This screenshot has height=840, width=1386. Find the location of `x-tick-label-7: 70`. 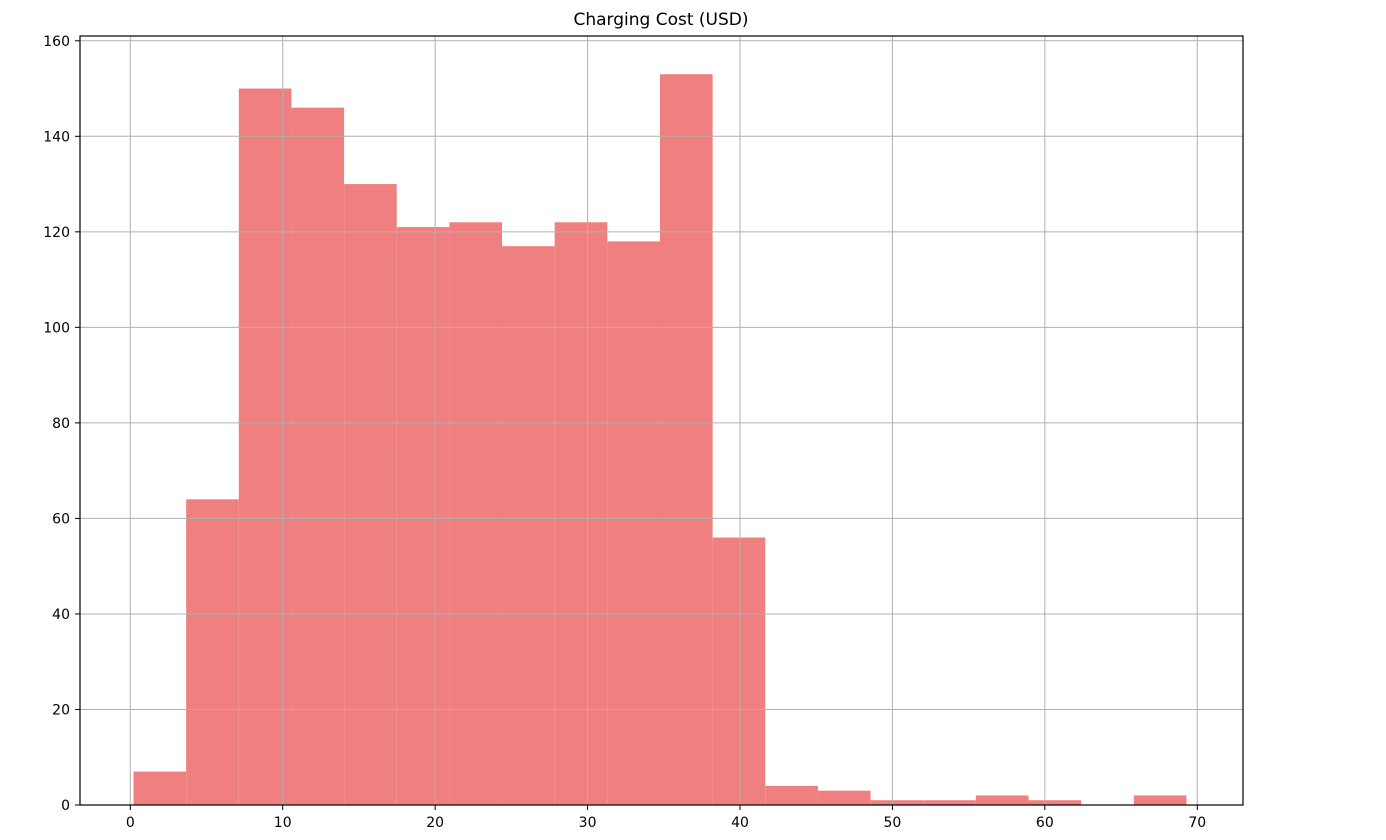

x-tick-label-7: 70 is located at coordinates (1197, 823).